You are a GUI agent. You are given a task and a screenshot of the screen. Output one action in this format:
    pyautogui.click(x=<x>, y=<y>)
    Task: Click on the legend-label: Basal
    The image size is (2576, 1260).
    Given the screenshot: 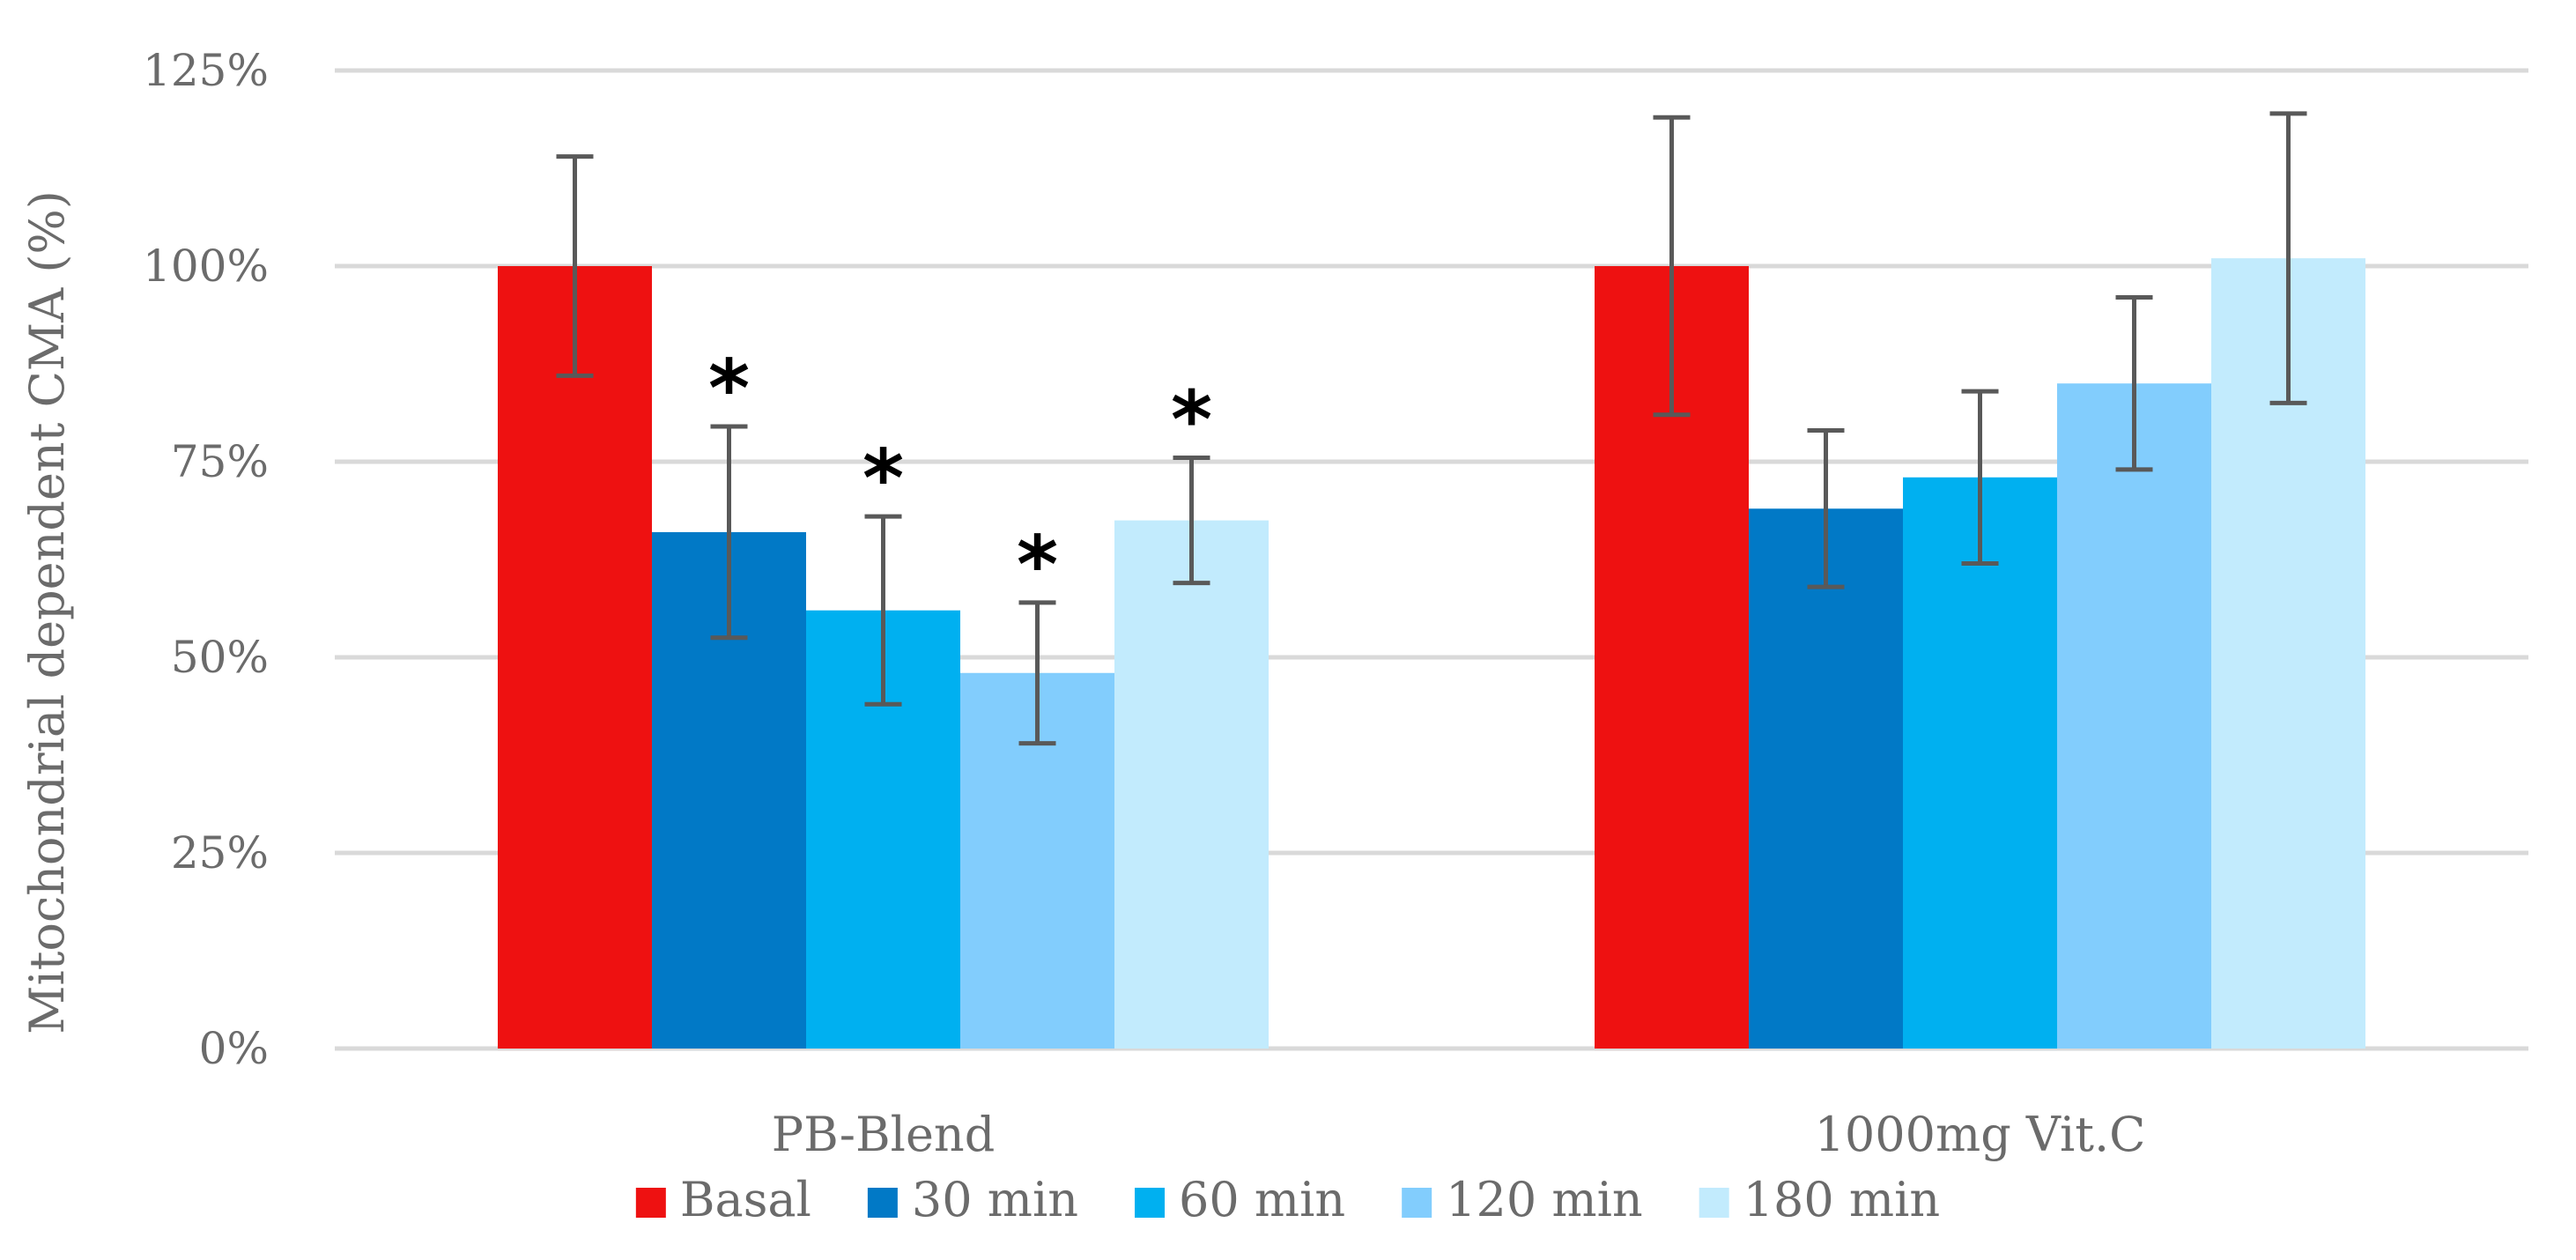 What is the action you would take?
    pyautogui.click(x=745, y=1199)
    